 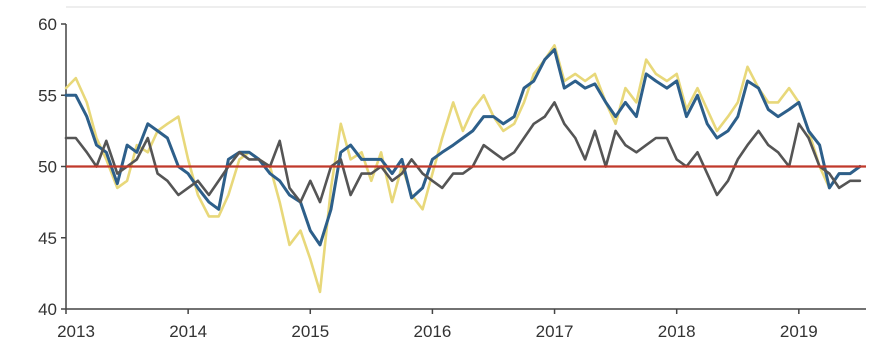 What do you see at coordinates (310, 331) in the screenshot?
I see `x-tick-label: 2015` at bounding box center [310, 331].